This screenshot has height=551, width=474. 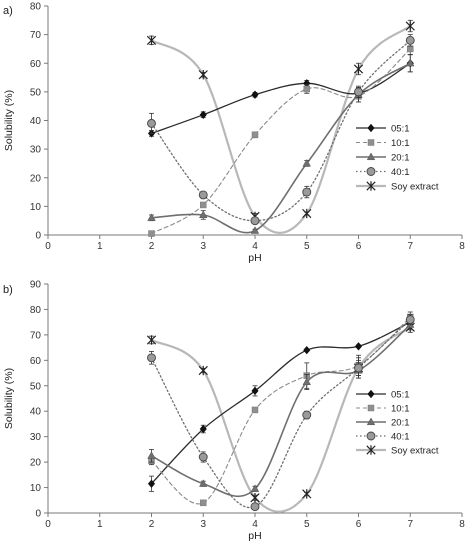 What do you see at coordinates (400, 409) in the screenshot?
I see `legend-label: 10:1` at bounding box center [400, 409].